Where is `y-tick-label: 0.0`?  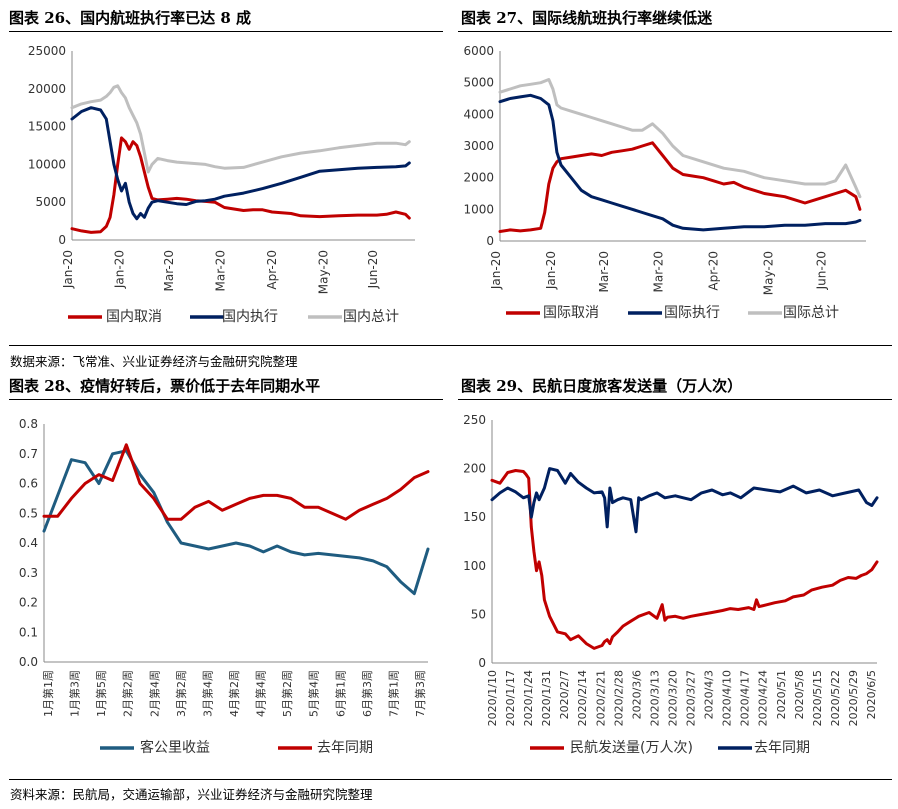
y-tick-label: 0.0 is located at coordinates (28, 662).